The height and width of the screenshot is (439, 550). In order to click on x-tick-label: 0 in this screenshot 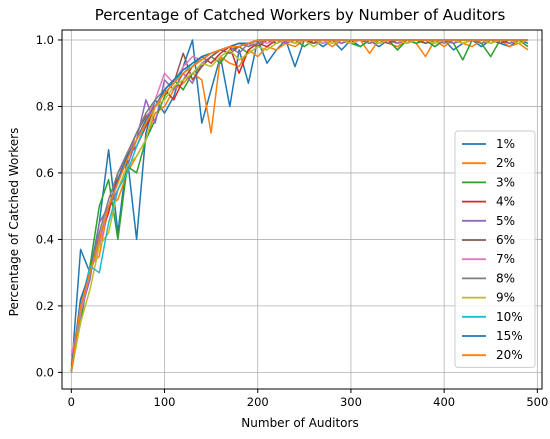, I will do `click(71, 402)`.